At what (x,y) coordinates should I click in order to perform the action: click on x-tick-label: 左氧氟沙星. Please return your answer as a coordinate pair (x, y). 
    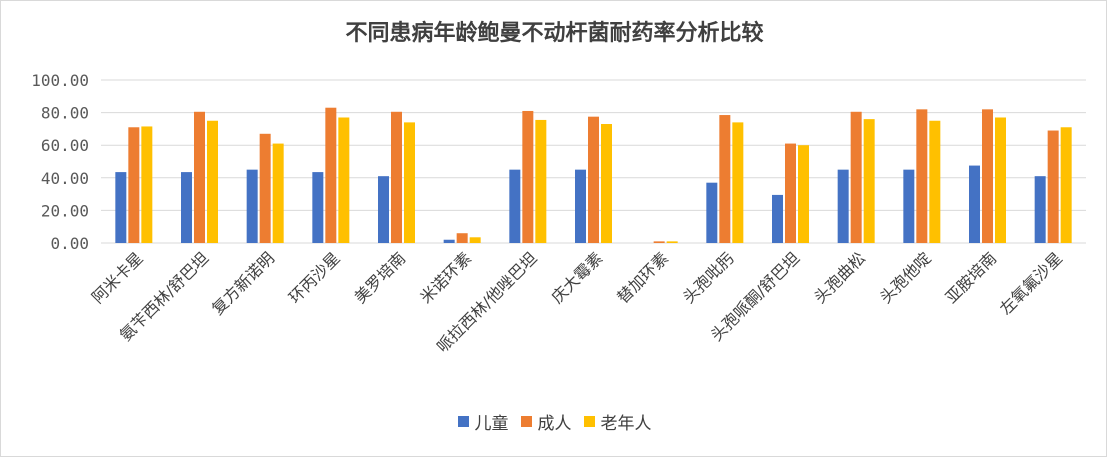
    Looking at the image, I should click on (1031, 283).